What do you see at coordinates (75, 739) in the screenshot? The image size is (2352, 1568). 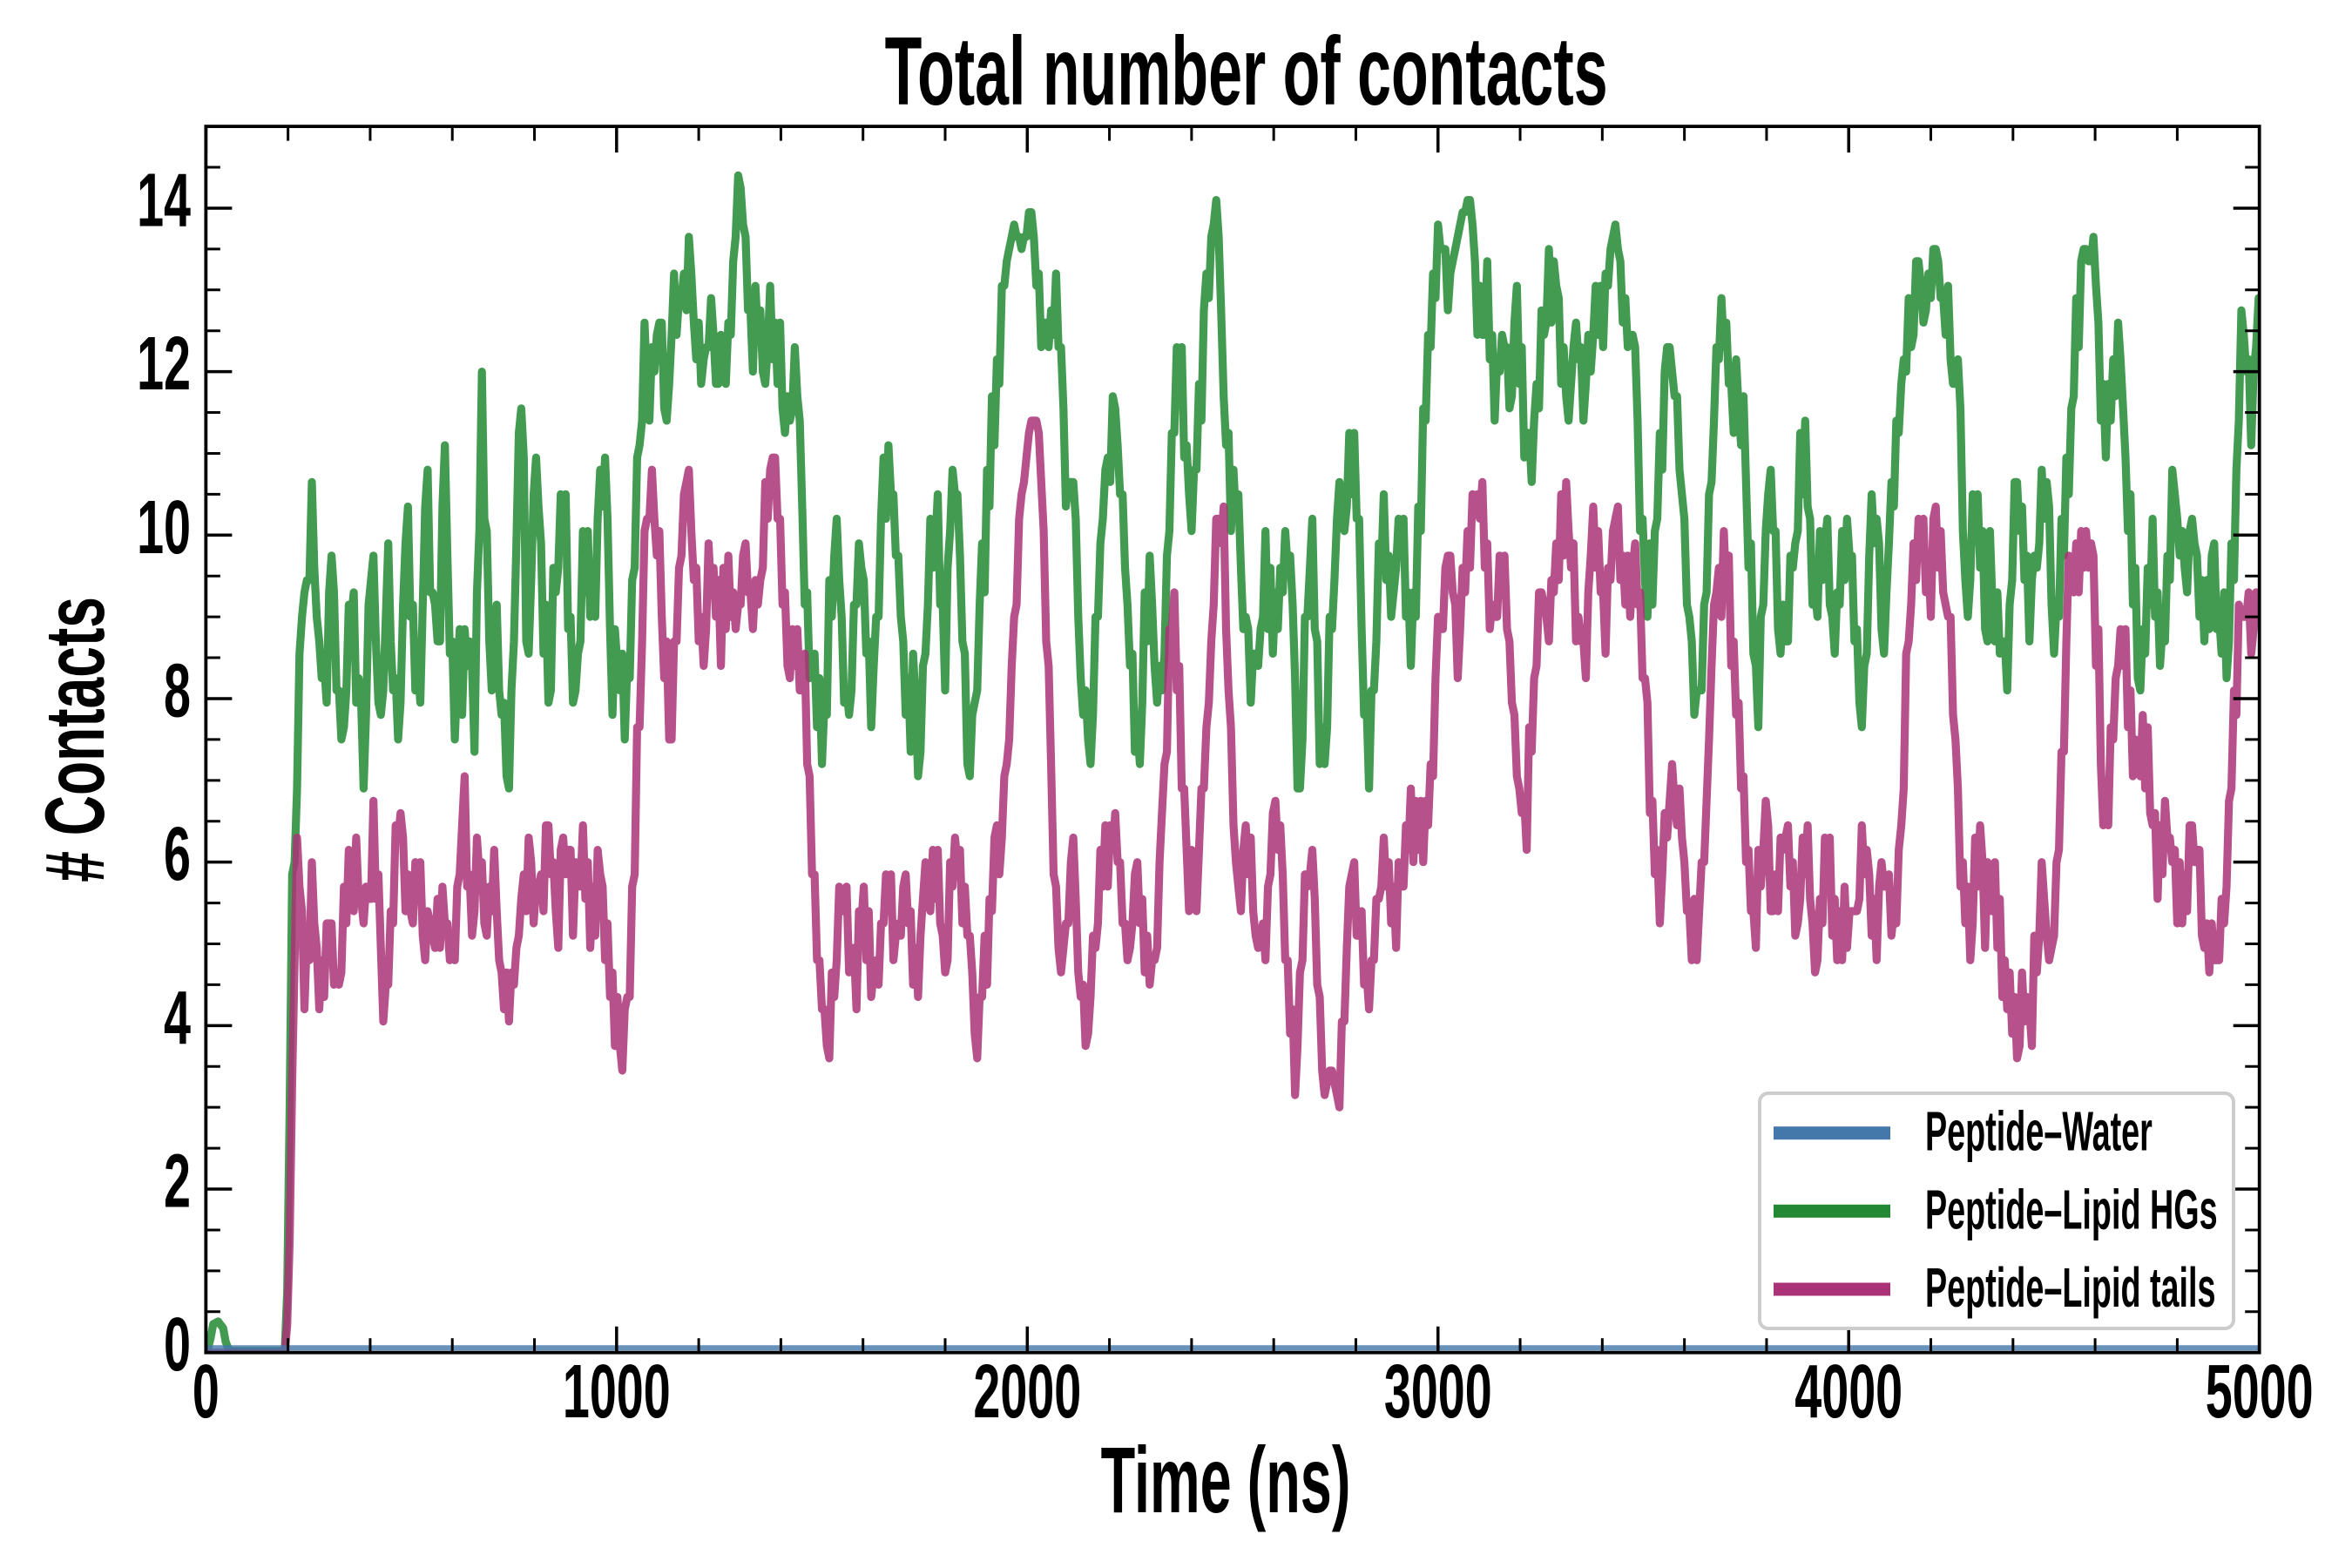 I see `svg-text: # Contacts` at bounding box center [75, 739].